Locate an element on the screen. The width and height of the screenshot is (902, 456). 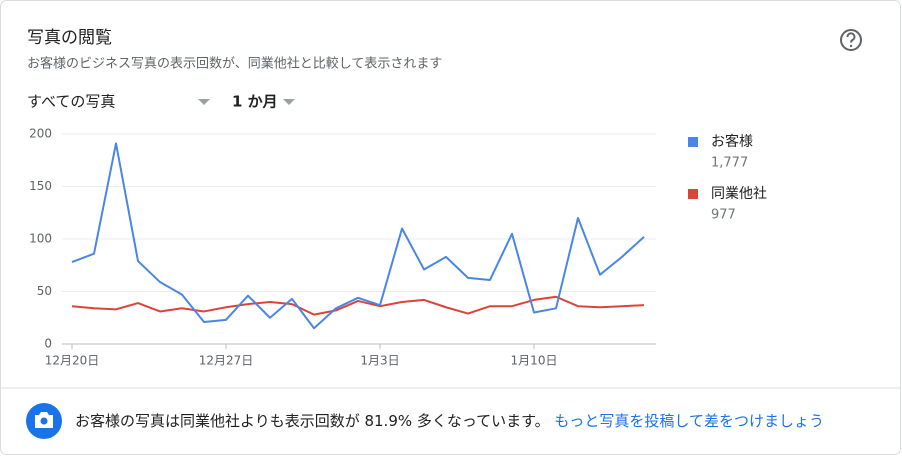
y-tick-label: 0 is located at coordinates (48, 344).